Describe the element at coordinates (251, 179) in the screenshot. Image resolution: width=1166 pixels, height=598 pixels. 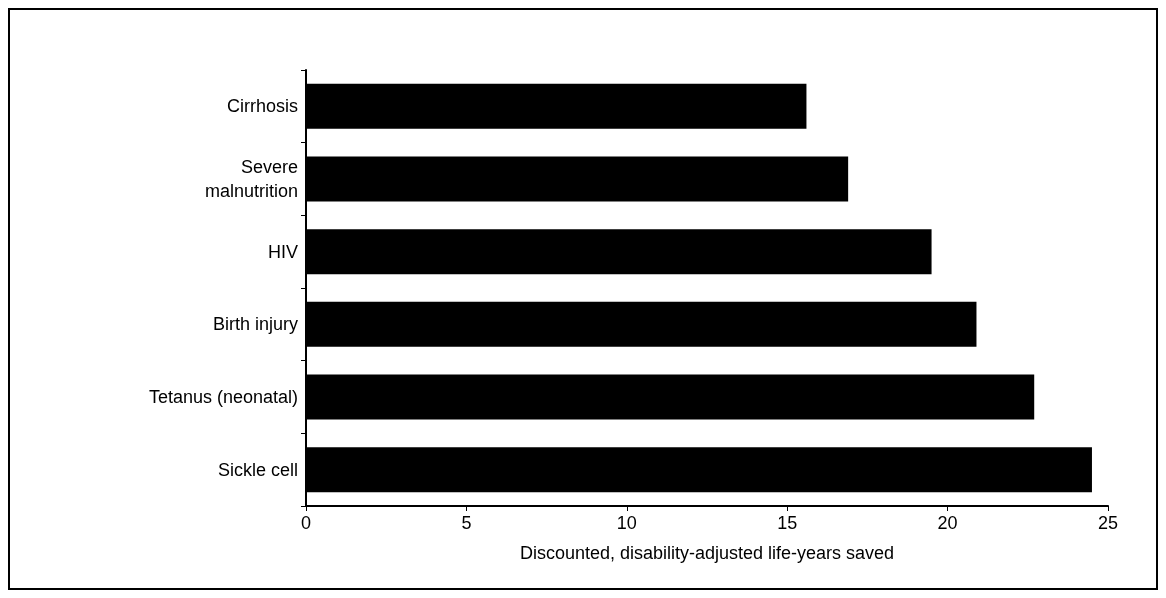
I see `y-tick-label: Severe malnutrition` at that location.